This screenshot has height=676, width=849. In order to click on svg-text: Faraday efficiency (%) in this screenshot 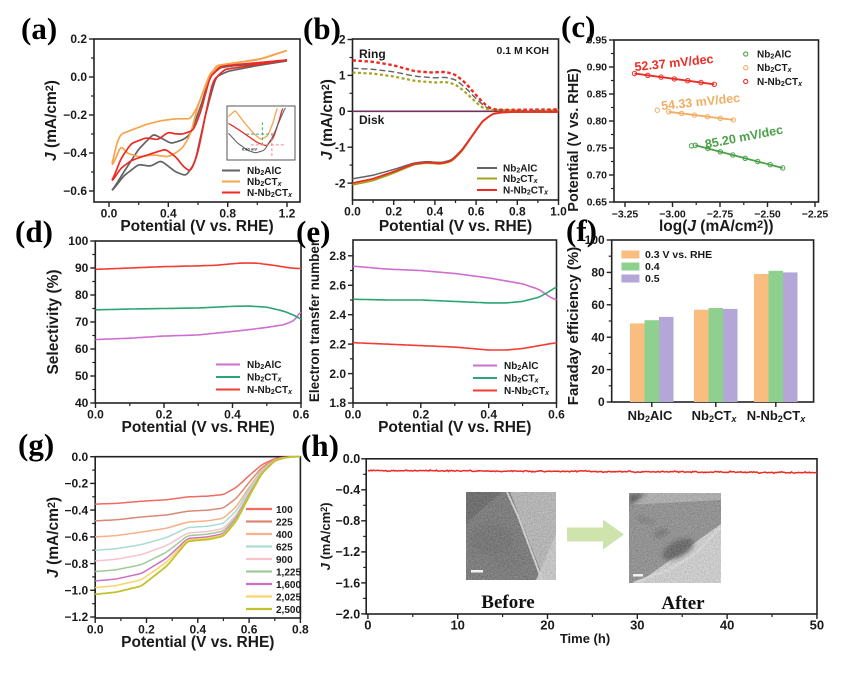, I will do `click(573, 326)`.